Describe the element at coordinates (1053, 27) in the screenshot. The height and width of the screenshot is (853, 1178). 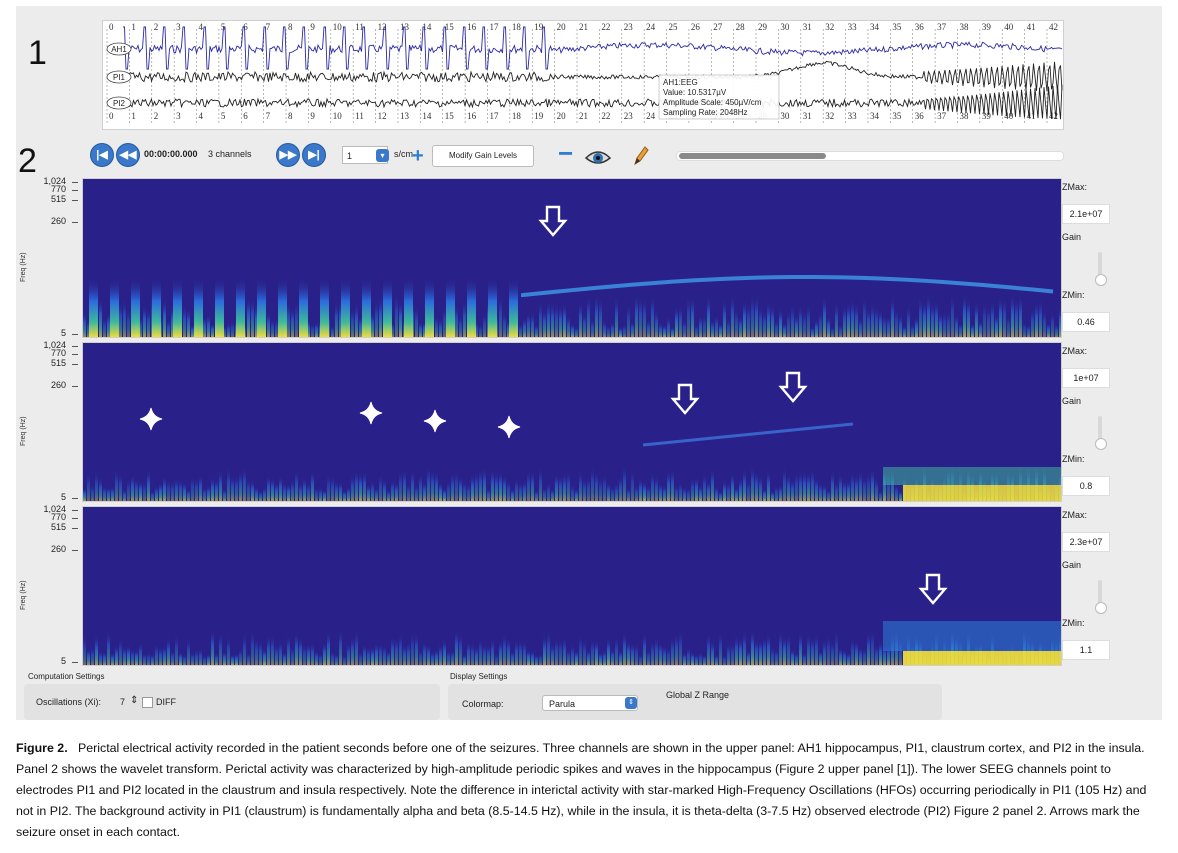
I see `second-tick-top: 42` at that location.